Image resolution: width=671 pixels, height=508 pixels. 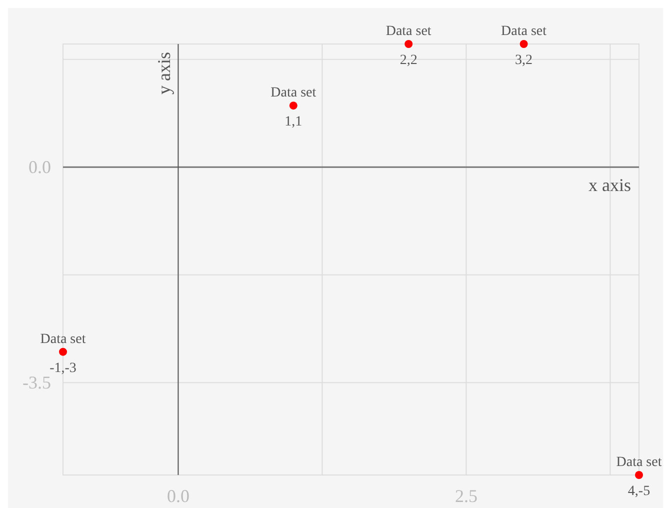 What do you see at coordinates (466, 496) in the screenshot?
I see `x-tick-label: 2.5` at bounding box center [466, 496].